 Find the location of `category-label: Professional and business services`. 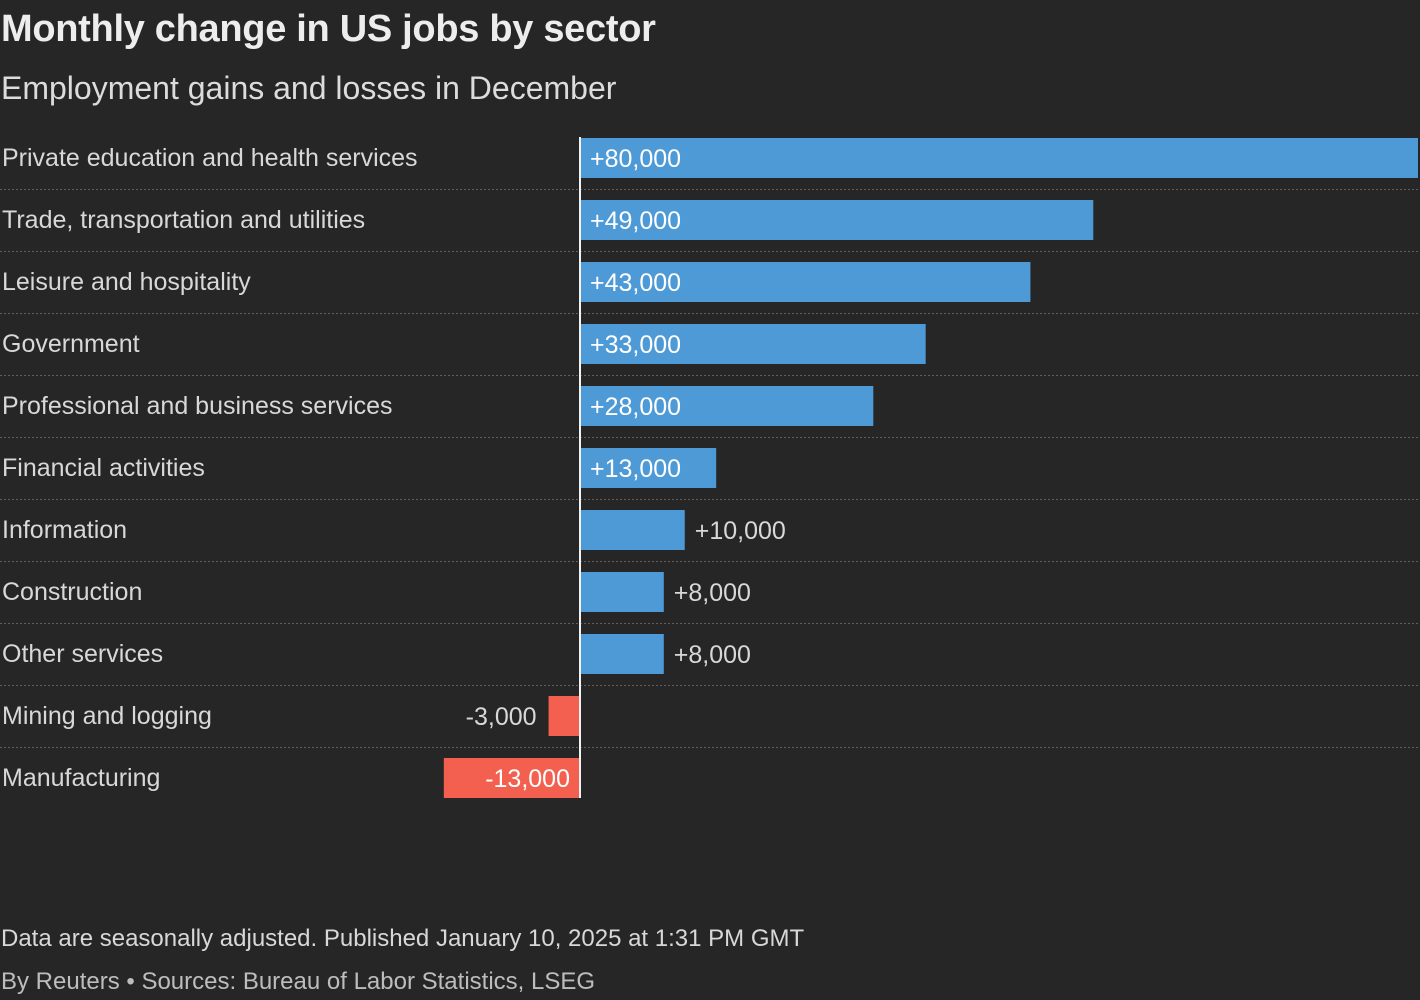

category-label: Professional and business services is located at coordinates (197, 406).